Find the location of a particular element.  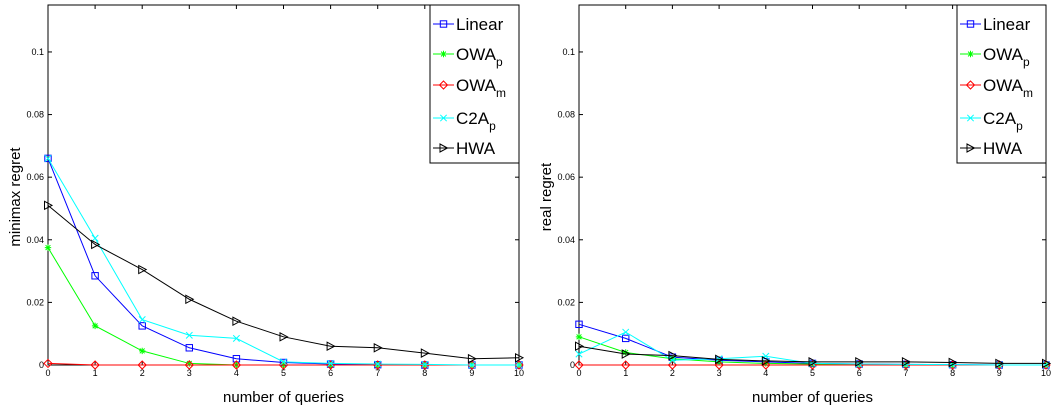

series-hwa is located at coordinates (813, 355).